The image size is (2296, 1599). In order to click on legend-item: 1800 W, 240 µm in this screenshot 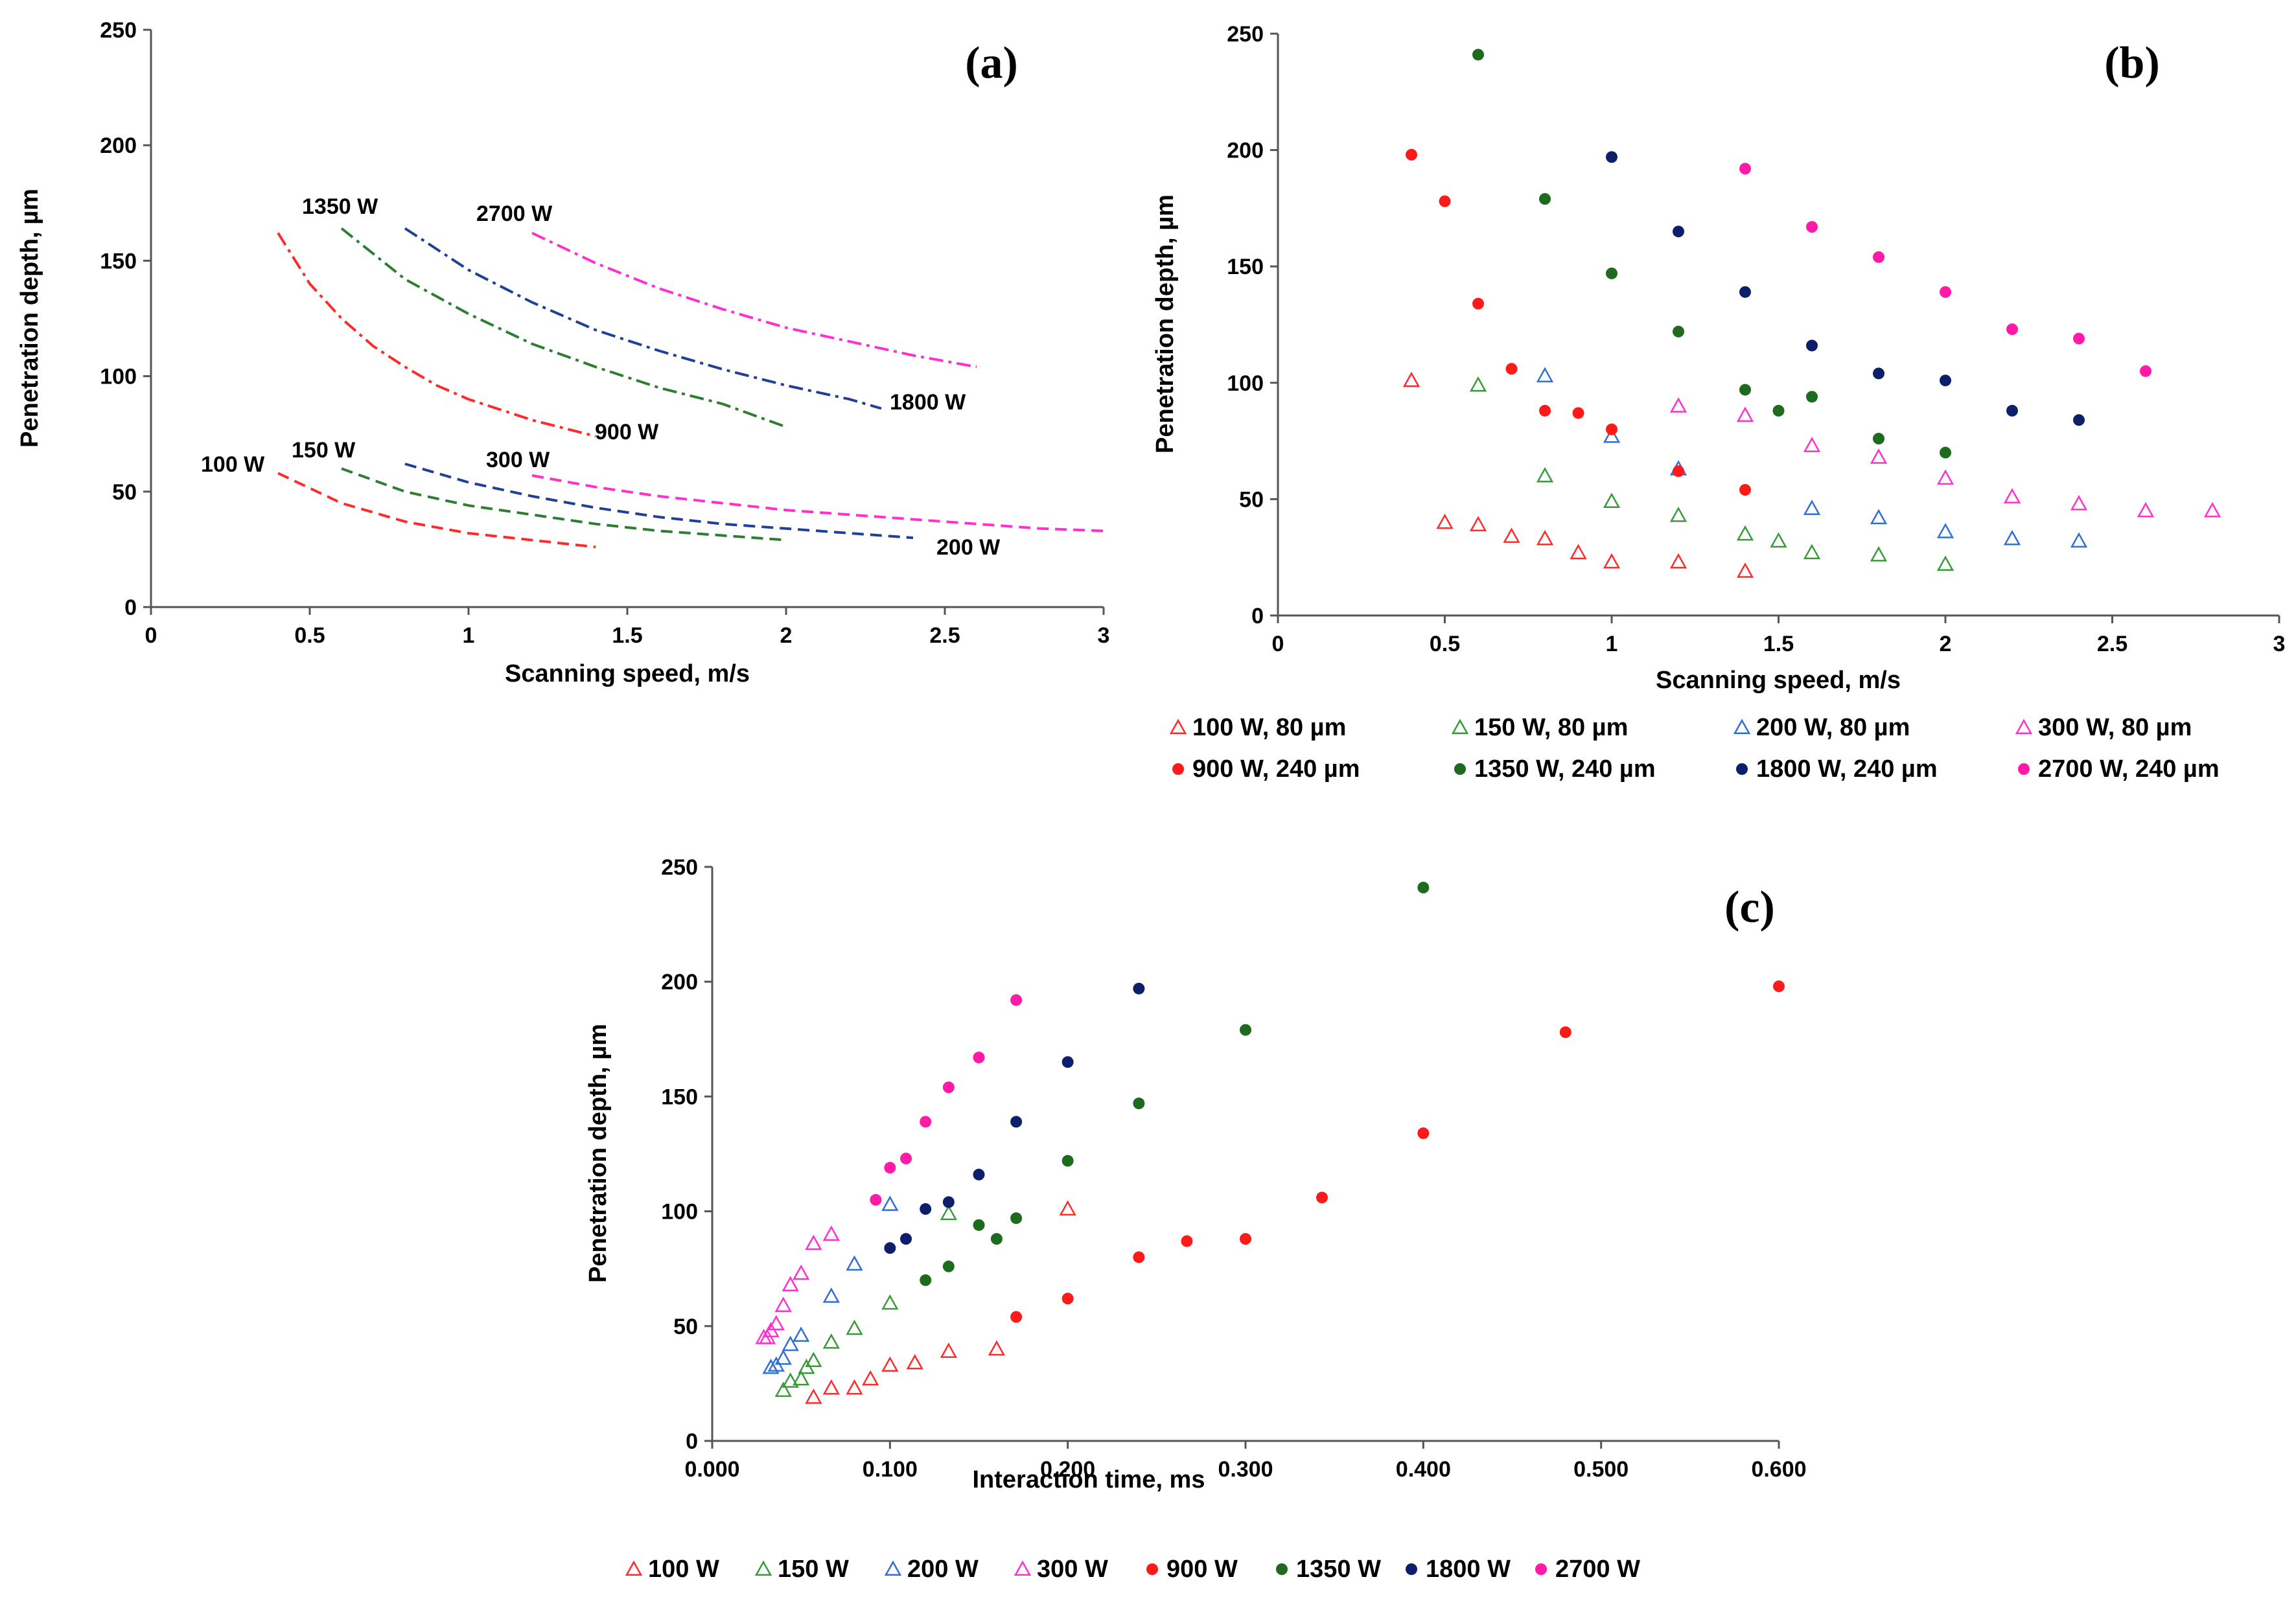, I will do `click(1837, 769)`.